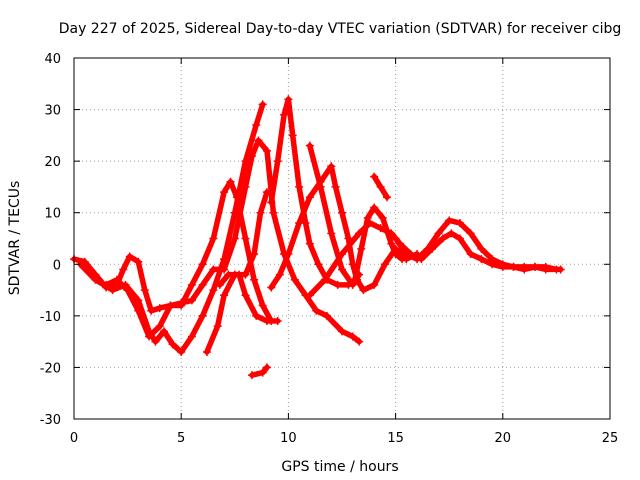 The width and height of the screenshot is (640, 480). Describe the element at coordinates (395, 438) in the screenshot. I see `x-tick-label: 15` at that location.